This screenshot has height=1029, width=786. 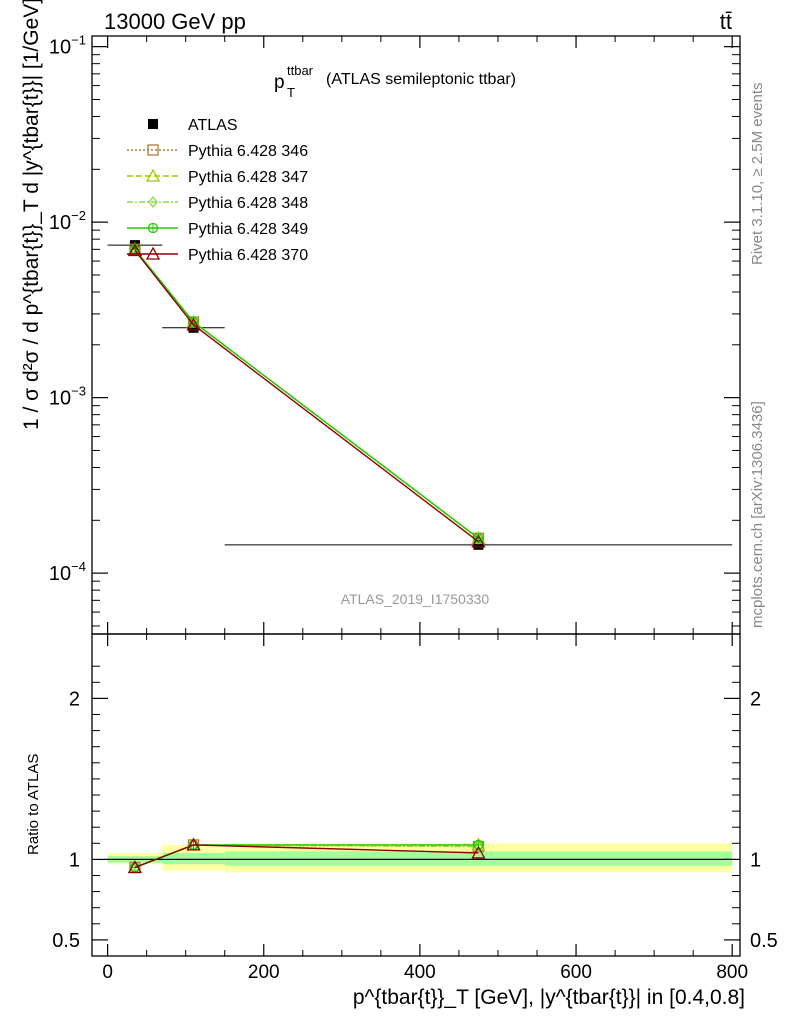 I want to click on legend-label: ATLAS, so click(x=213, y=125).